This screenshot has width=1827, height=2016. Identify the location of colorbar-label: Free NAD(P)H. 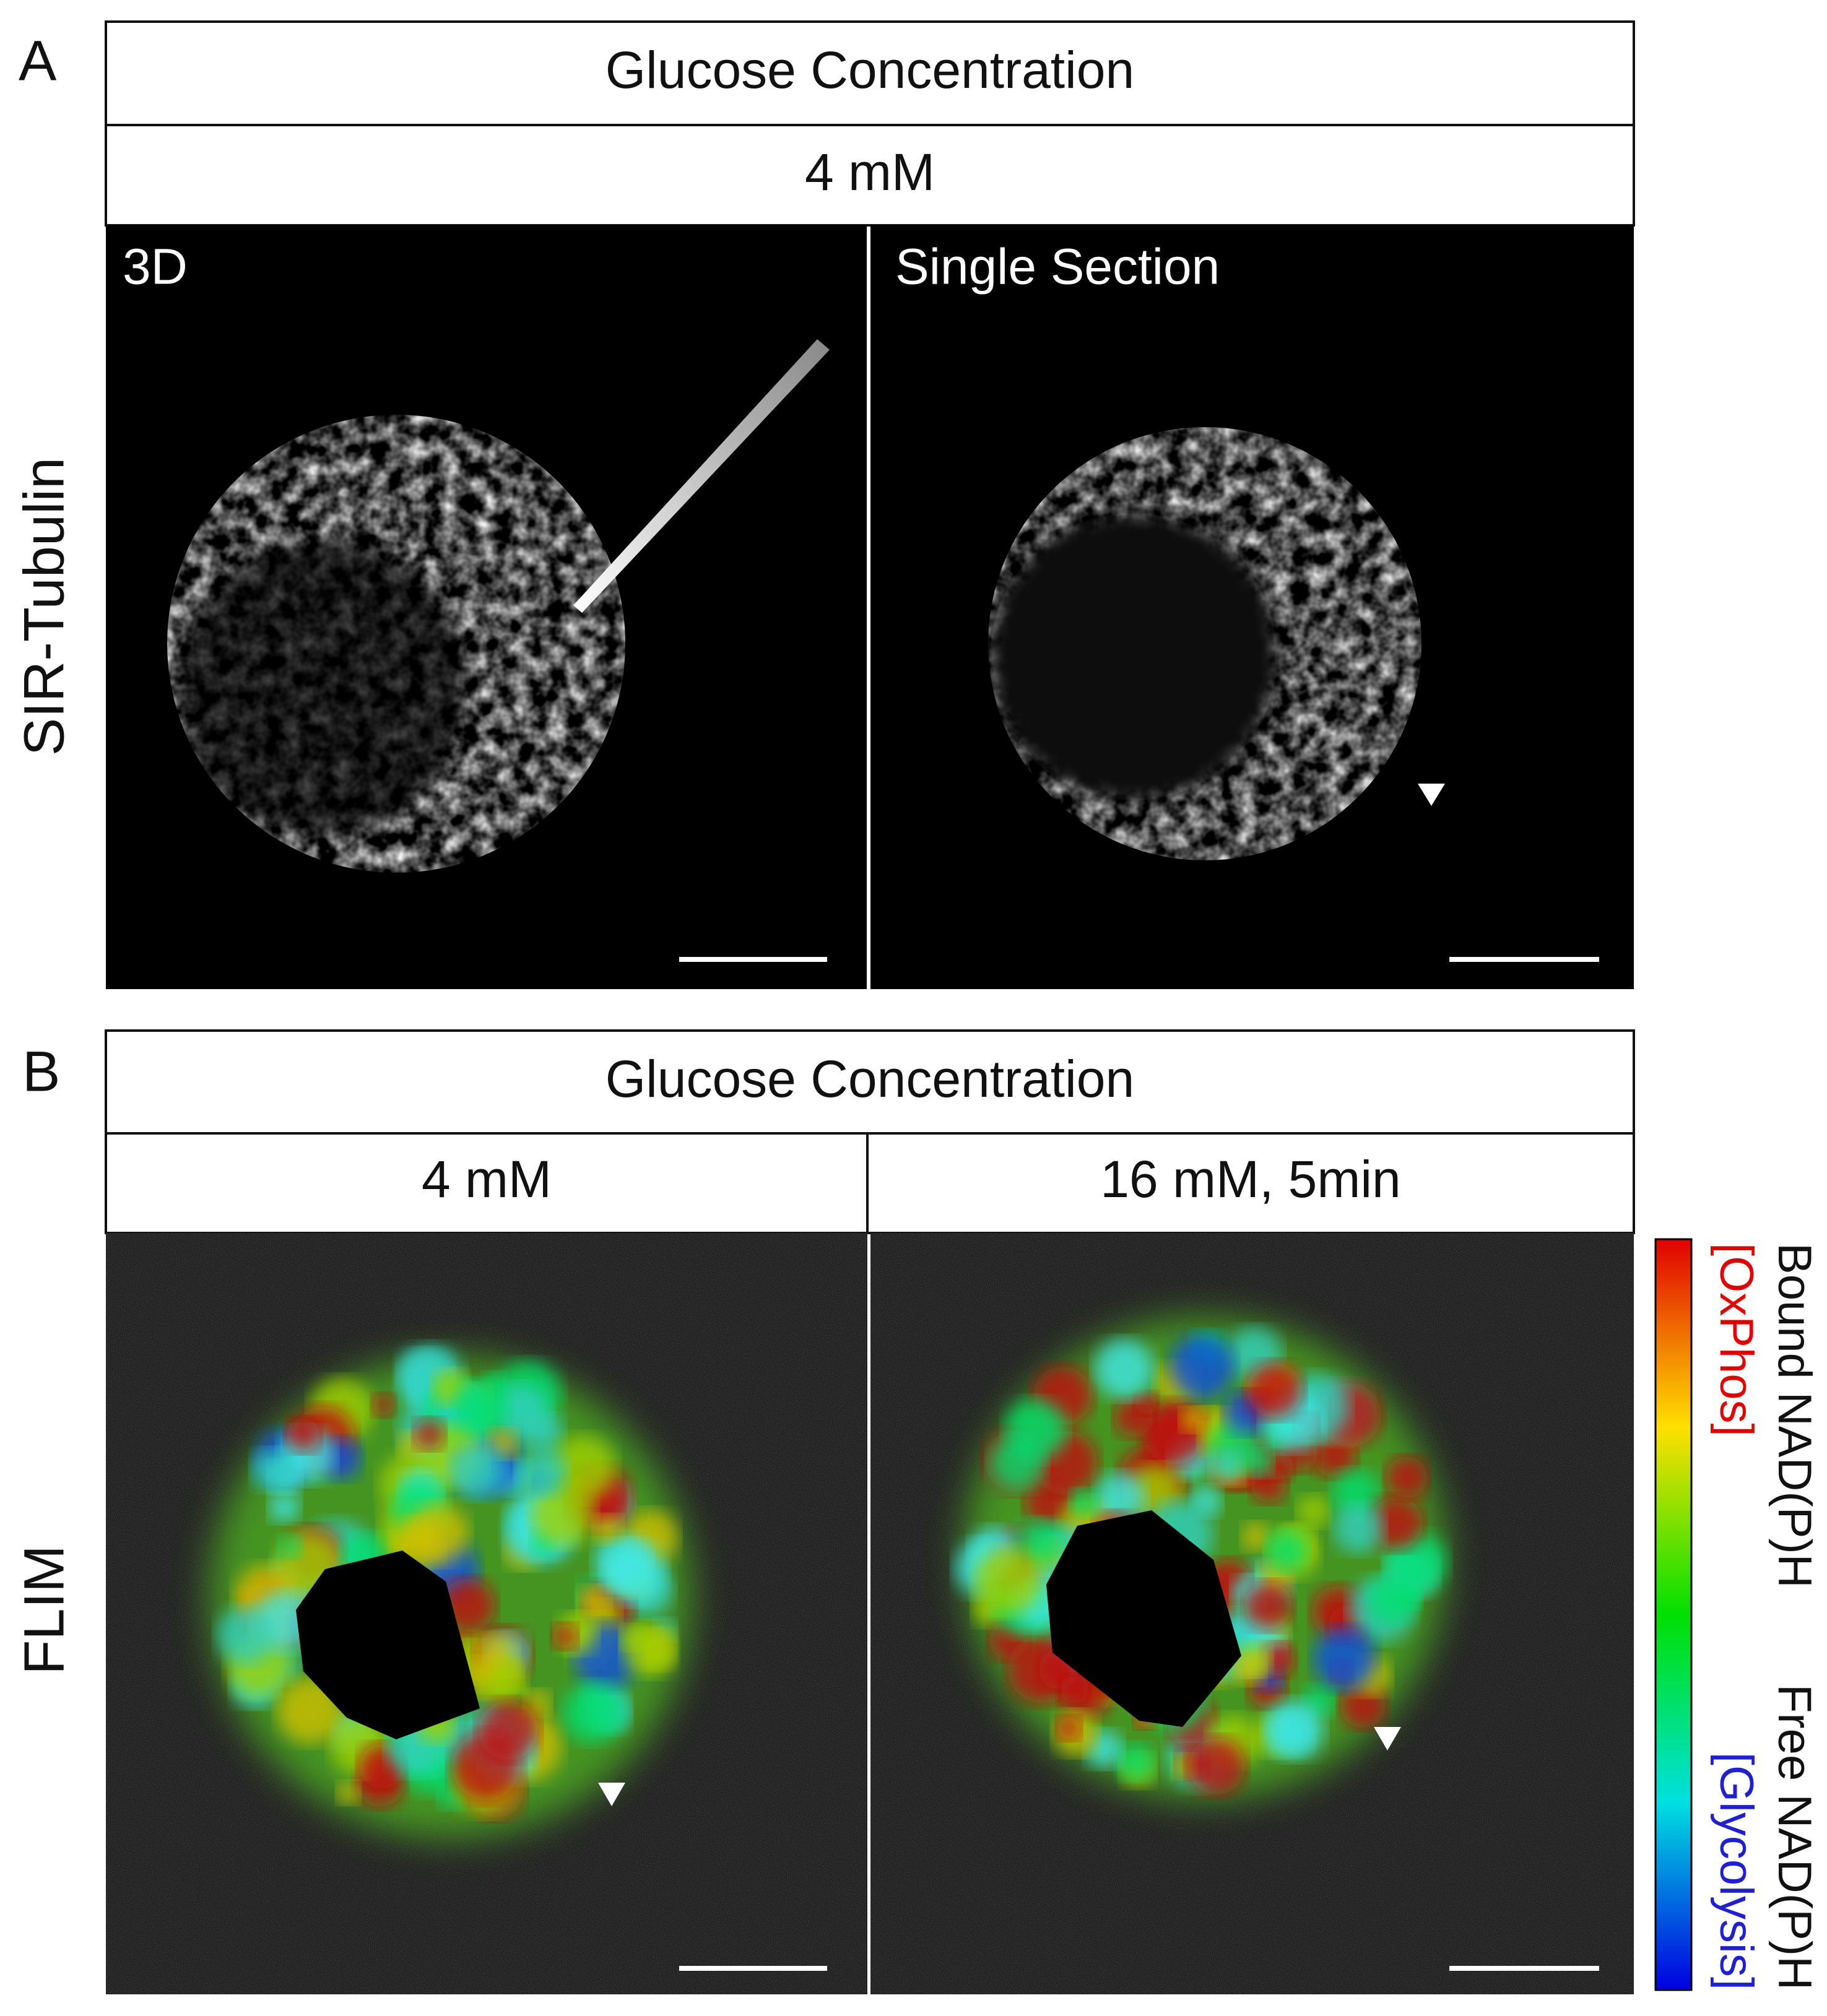
(1794, 1837).